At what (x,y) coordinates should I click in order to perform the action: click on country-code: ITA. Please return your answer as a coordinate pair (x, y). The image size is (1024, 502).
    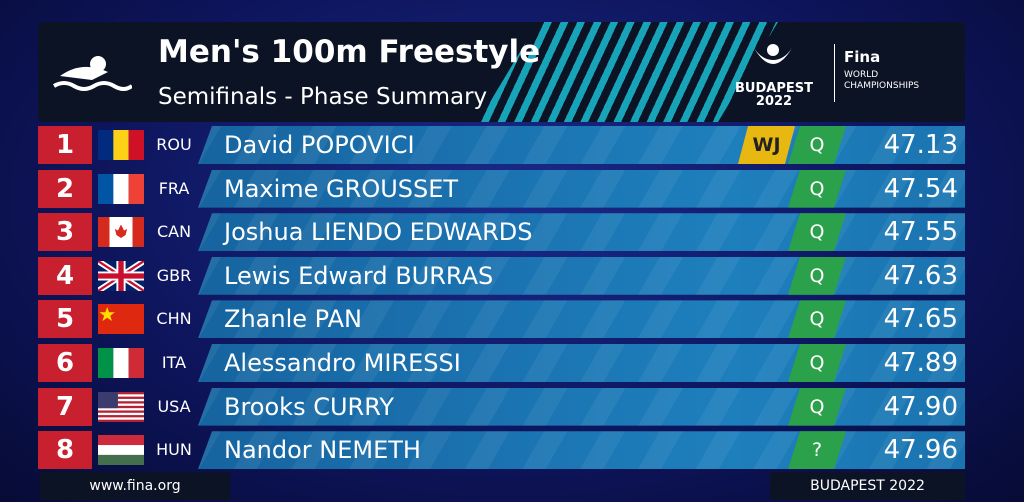
    Looking at the image, I should click on (174, 362).